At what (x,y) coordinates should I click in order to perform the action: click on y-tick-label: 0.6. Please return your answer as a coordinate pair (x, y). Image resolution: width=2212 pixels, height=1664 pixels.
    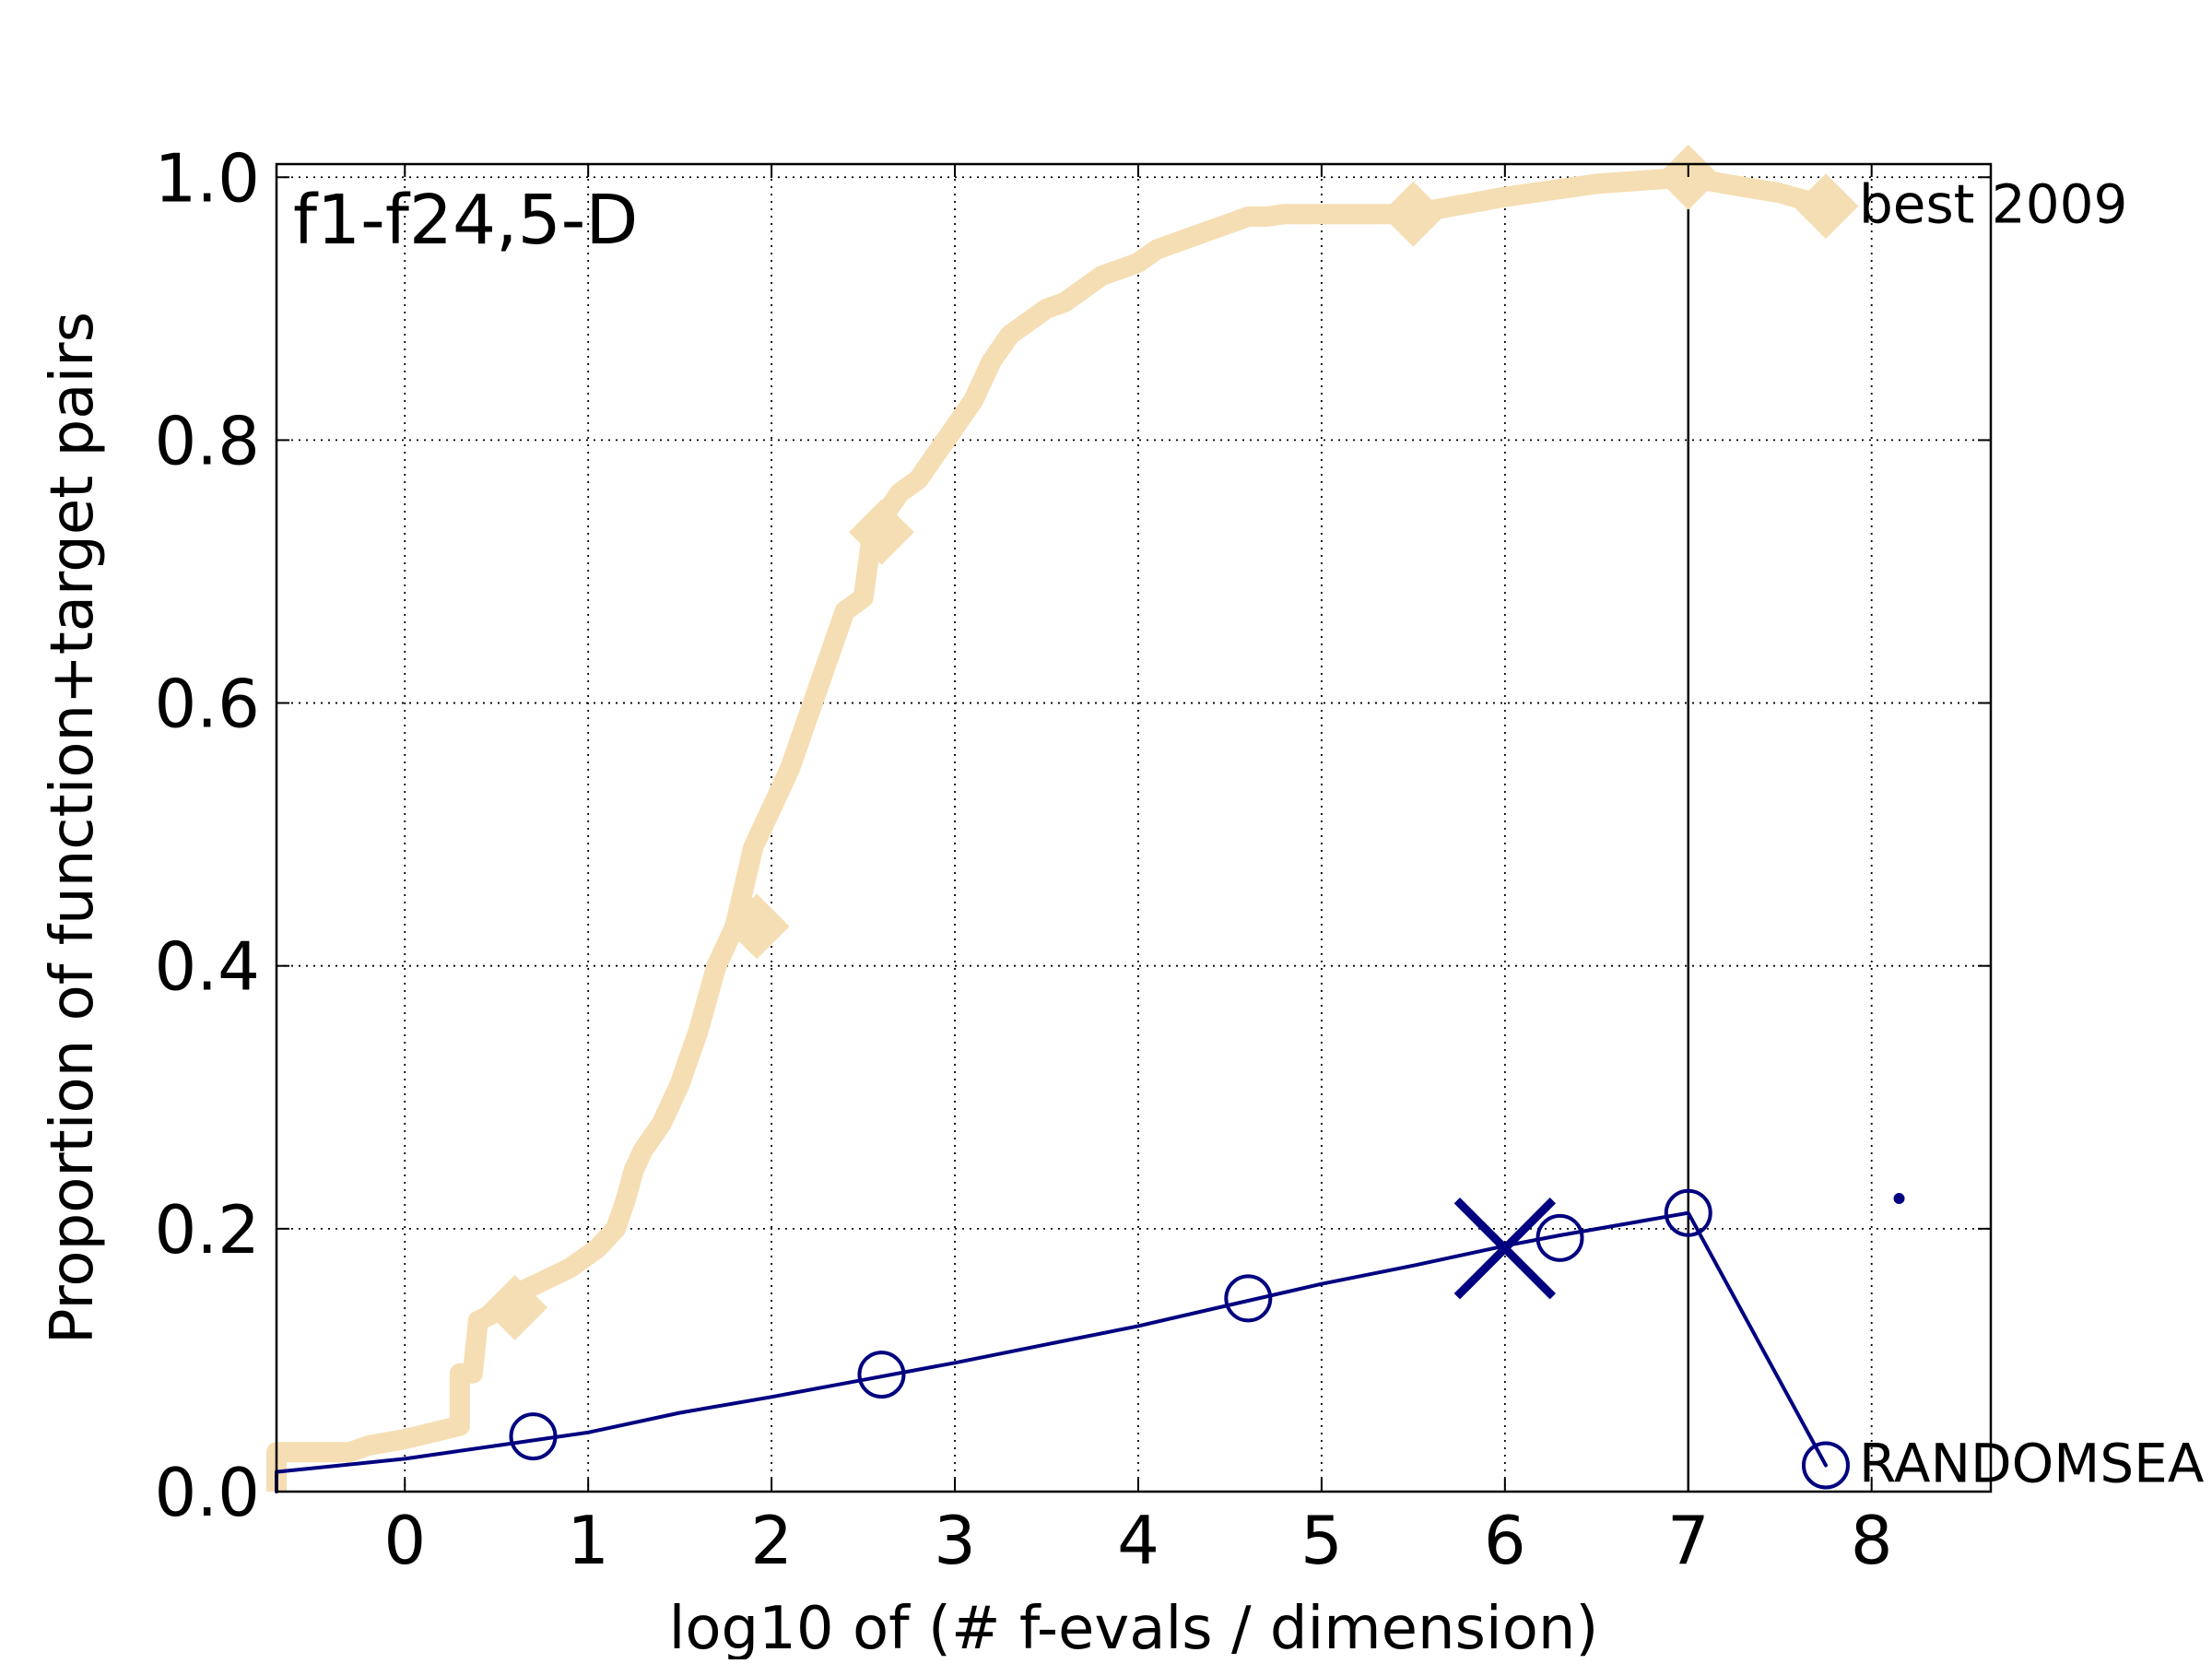
    Looking at the image, I should click on (207, 704).